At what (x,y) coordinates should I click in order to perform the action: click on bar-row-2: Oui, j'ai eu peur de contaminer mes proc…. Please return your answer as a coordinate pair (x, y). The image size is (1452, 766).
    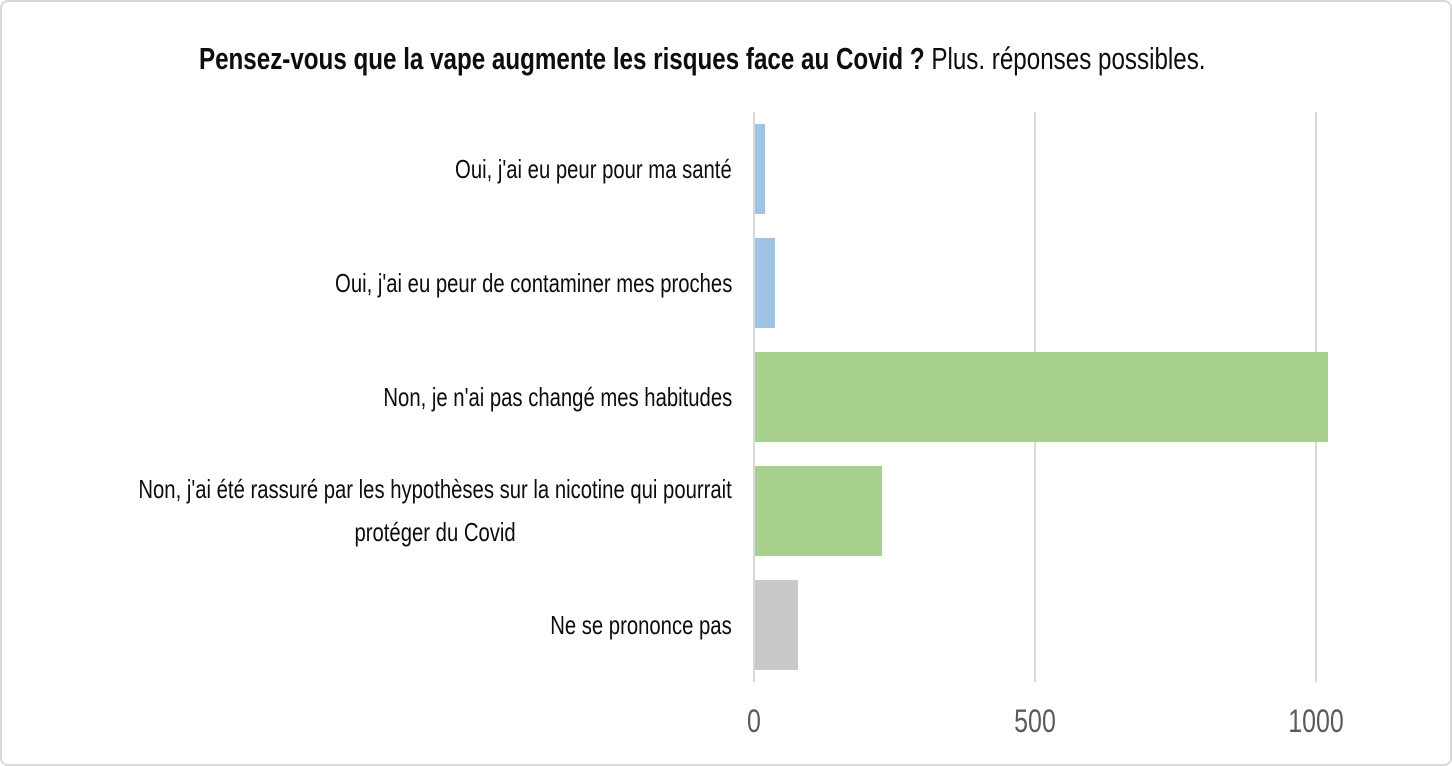
    Looking at the image, I should click on (726, 283).